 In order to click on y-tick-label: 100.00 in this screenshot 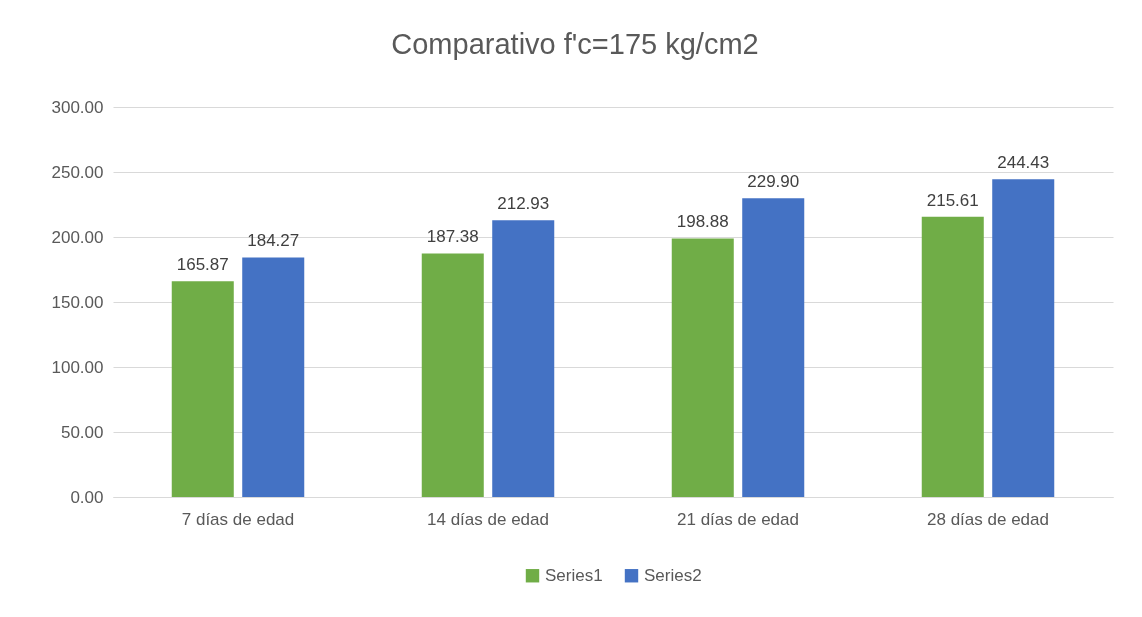, I will do `click(77, 367)`.